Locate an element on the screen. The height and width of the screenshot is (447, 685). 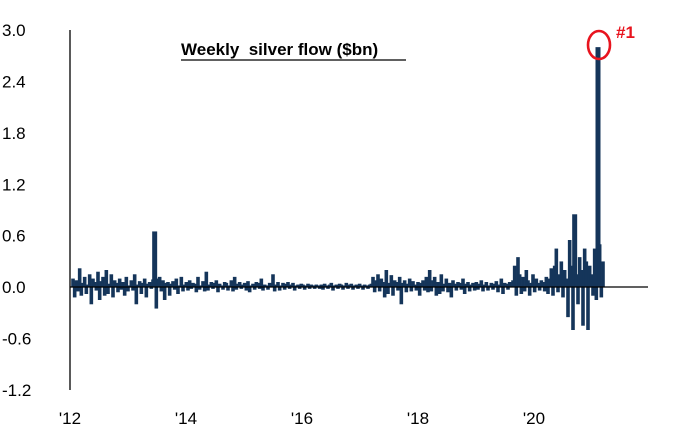
y-tick-label: 2.4 is located at coordinates (14, 81).